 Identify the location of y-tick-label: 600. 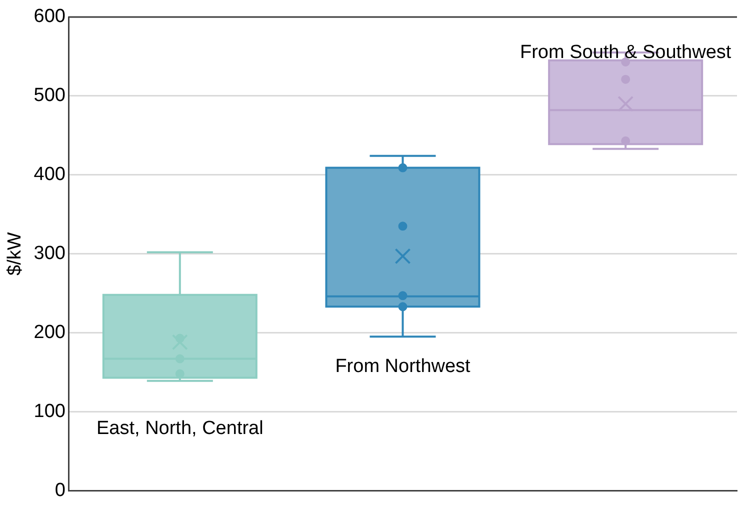
(50, 17).